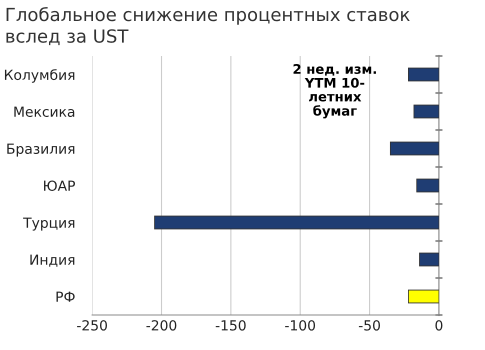 The image size is (485, 350). Describe the element at coordinates (92, 325) in the screenshot. I see `x-tick-label: -250` at that location.